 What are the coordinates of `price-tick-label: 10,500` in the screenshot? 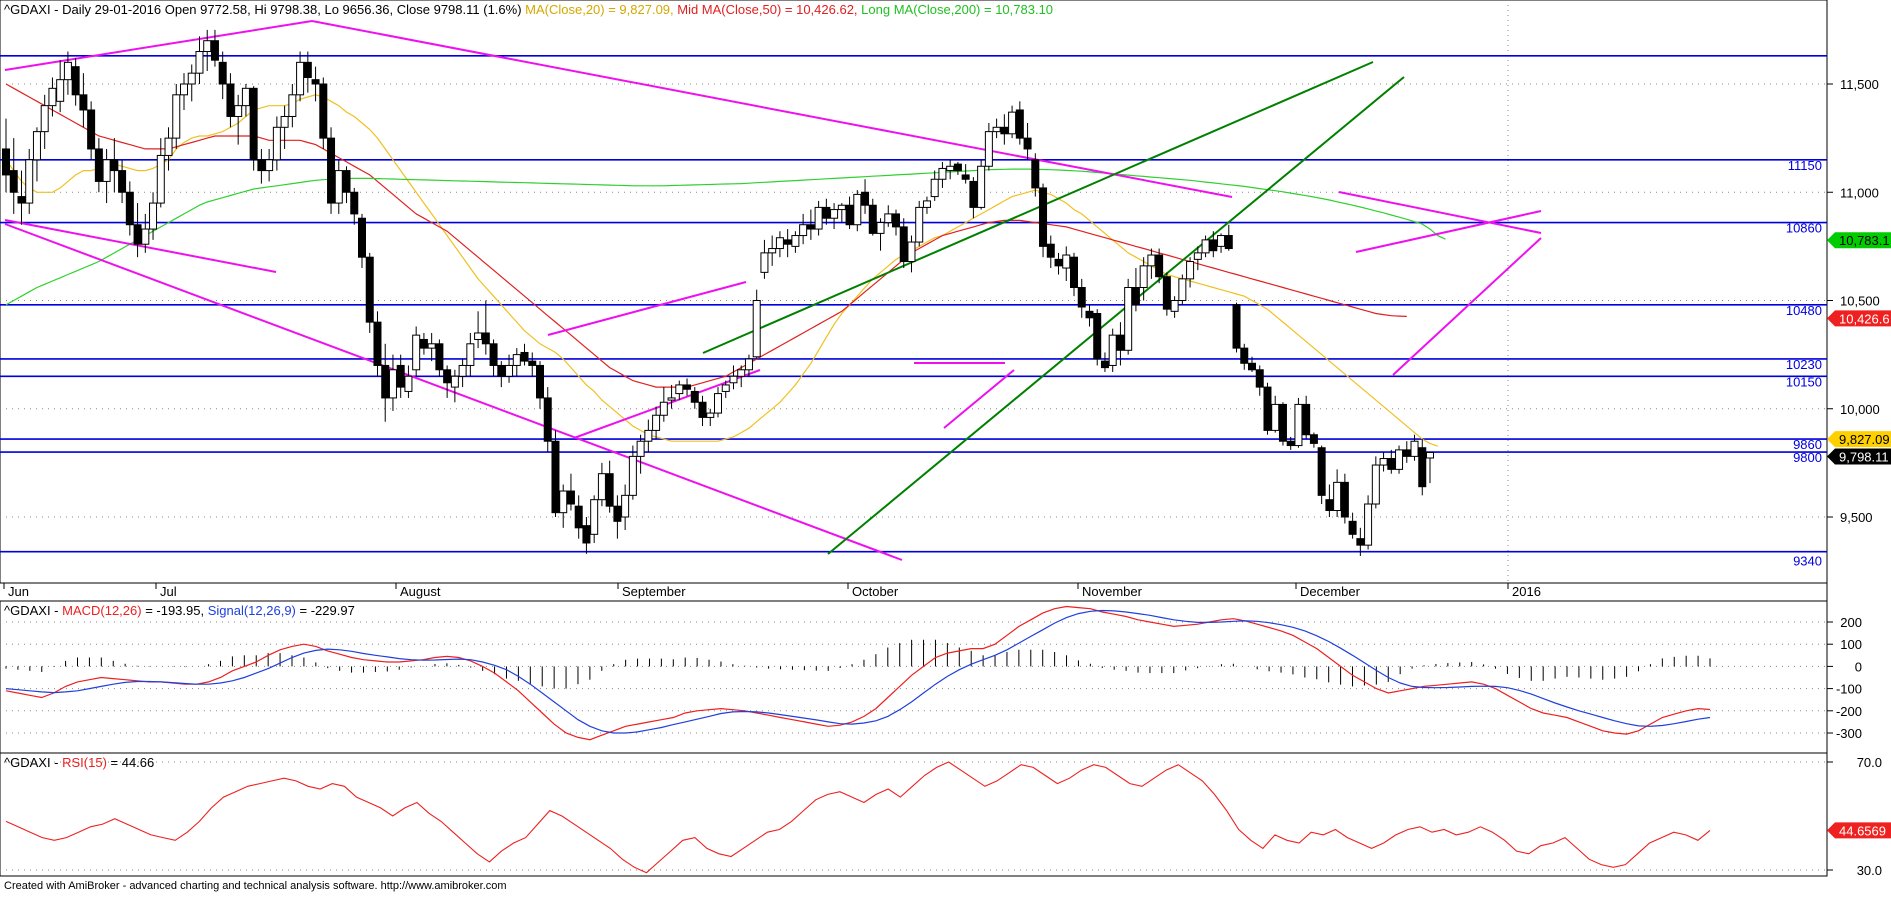 It's located at (1860, 301).